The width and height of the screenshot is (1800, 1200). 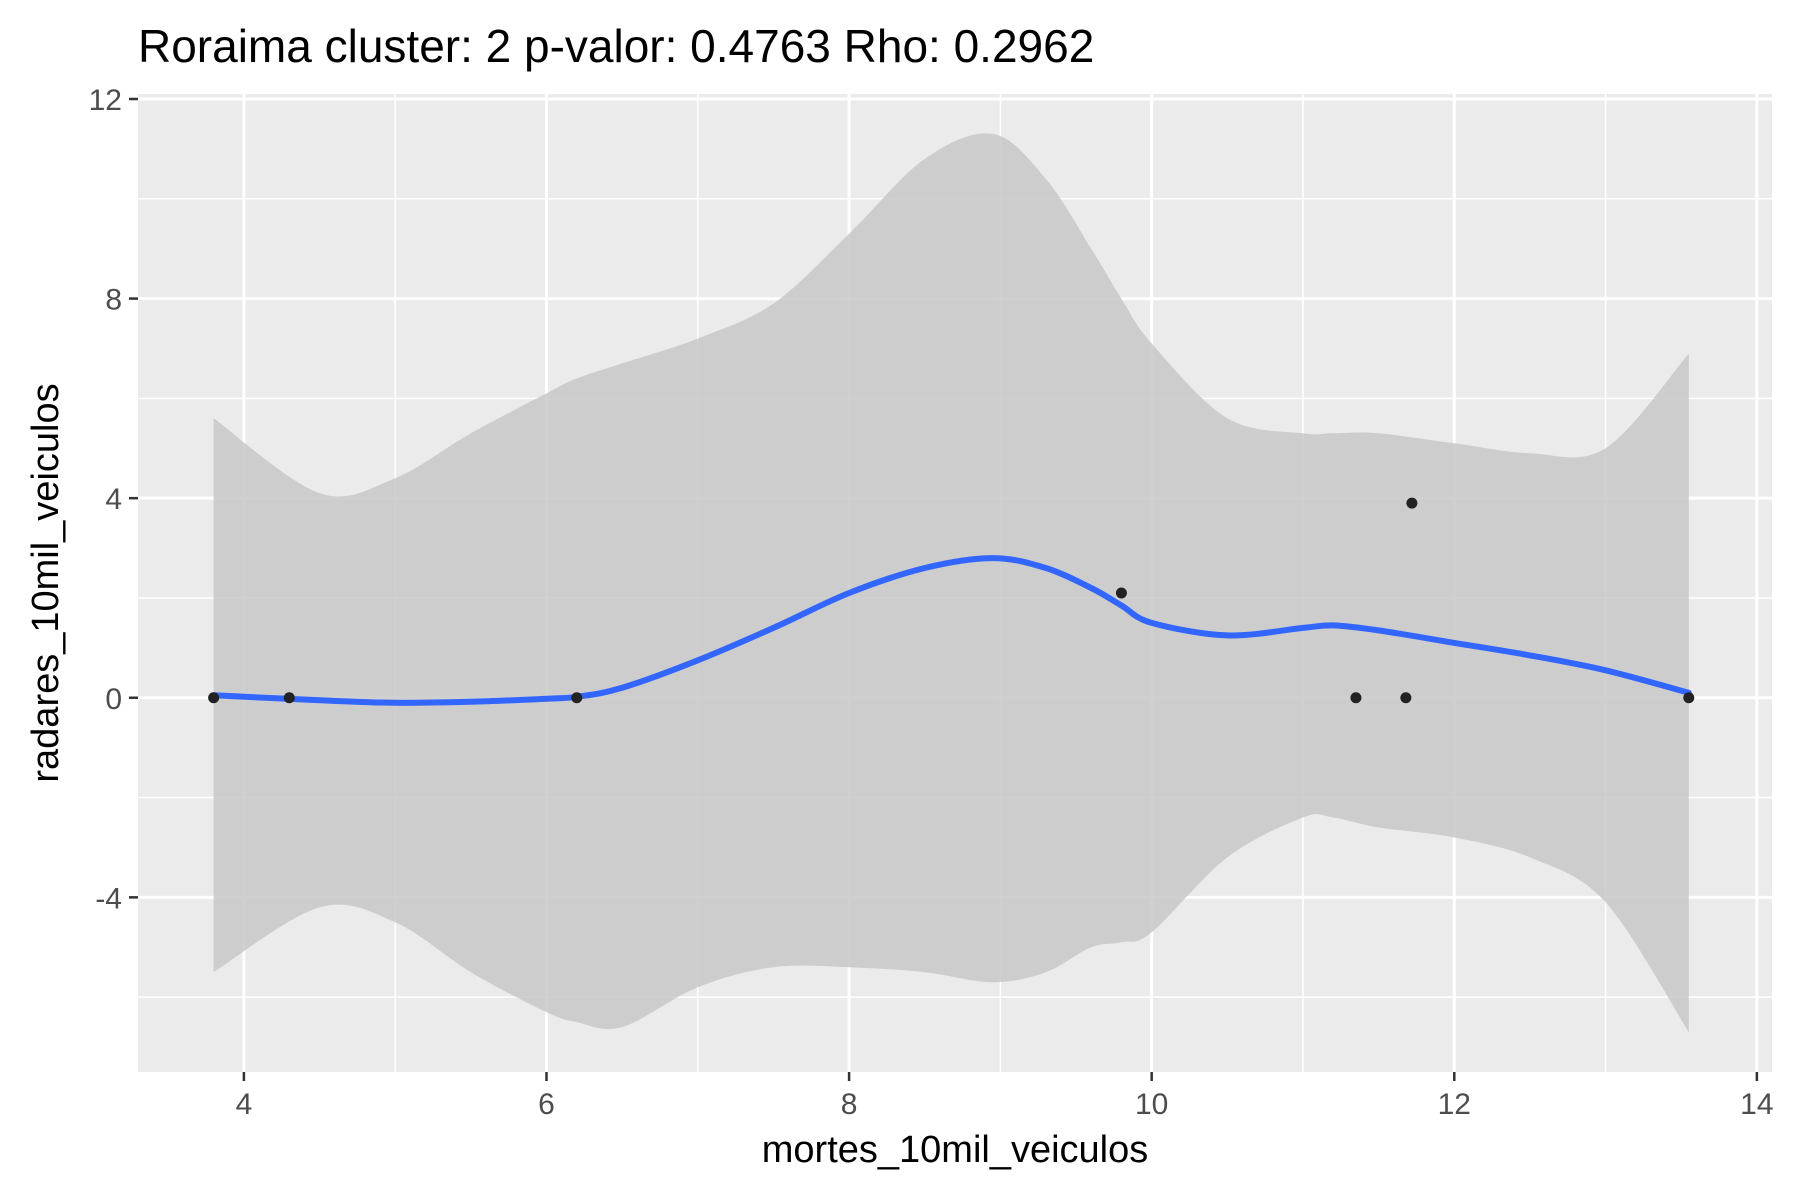 I want to click on y-axis: -4 0 4 8 12, so click(x=113, y=499).